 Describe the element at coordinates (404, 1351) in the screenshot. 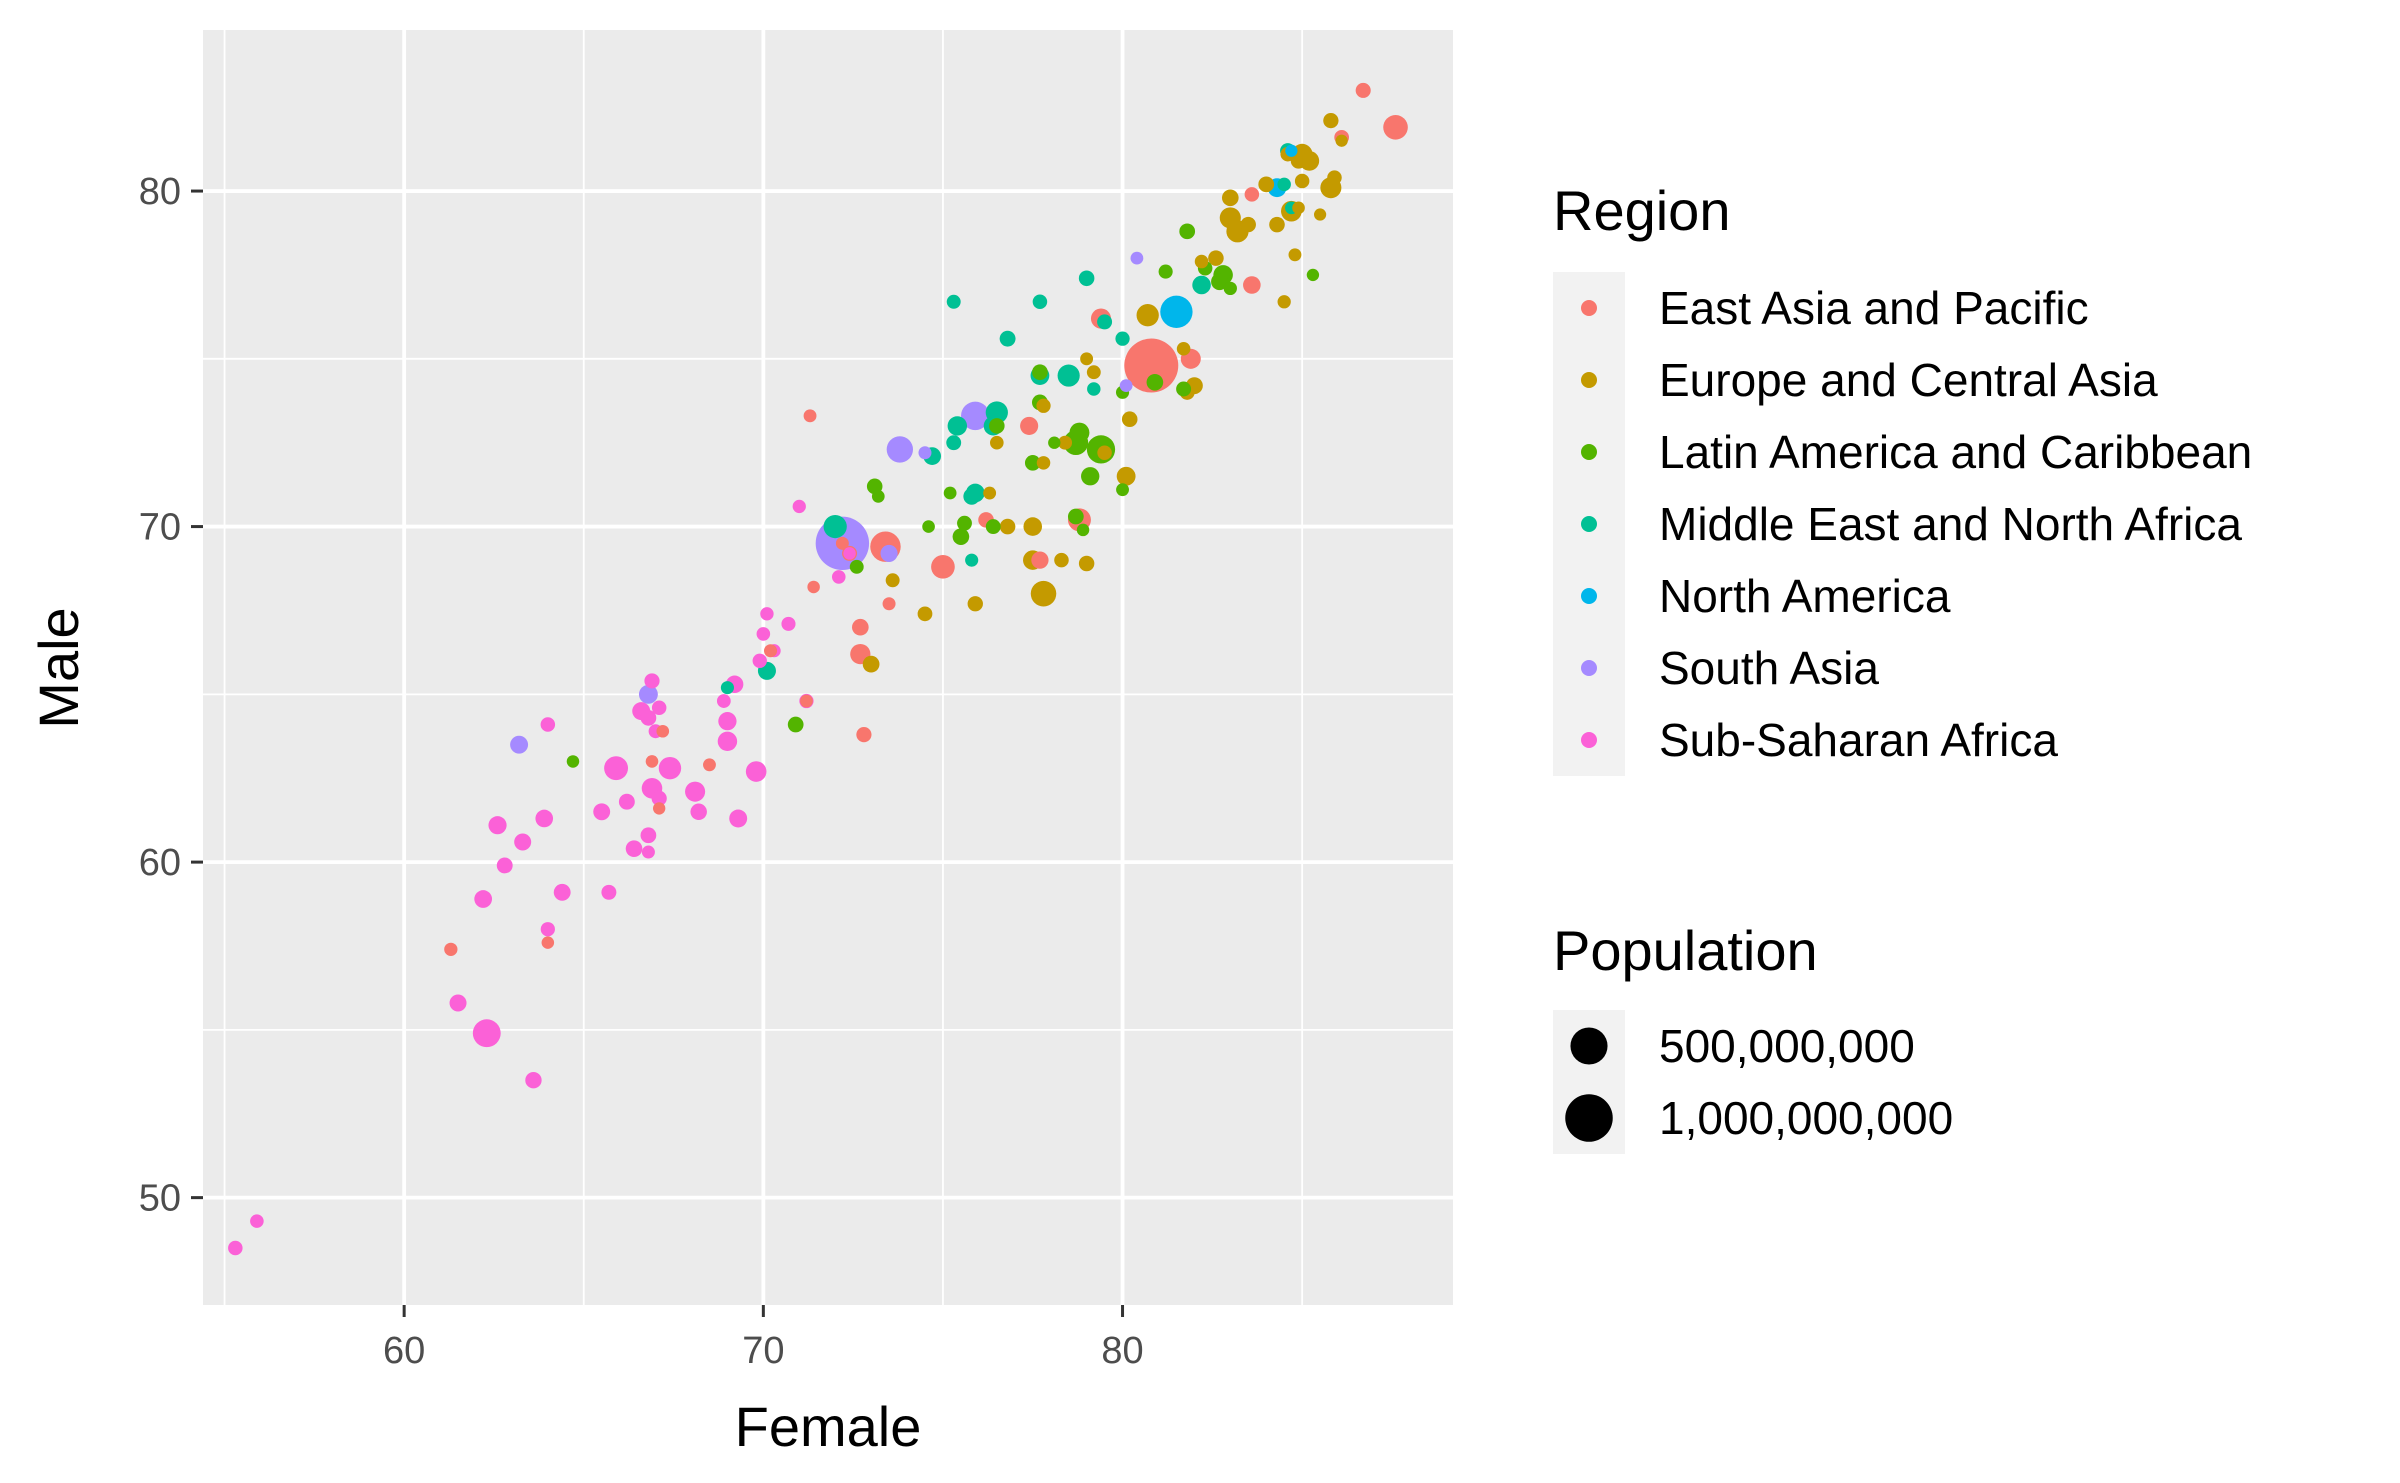

I see `x-tick-label: 60` at that location.